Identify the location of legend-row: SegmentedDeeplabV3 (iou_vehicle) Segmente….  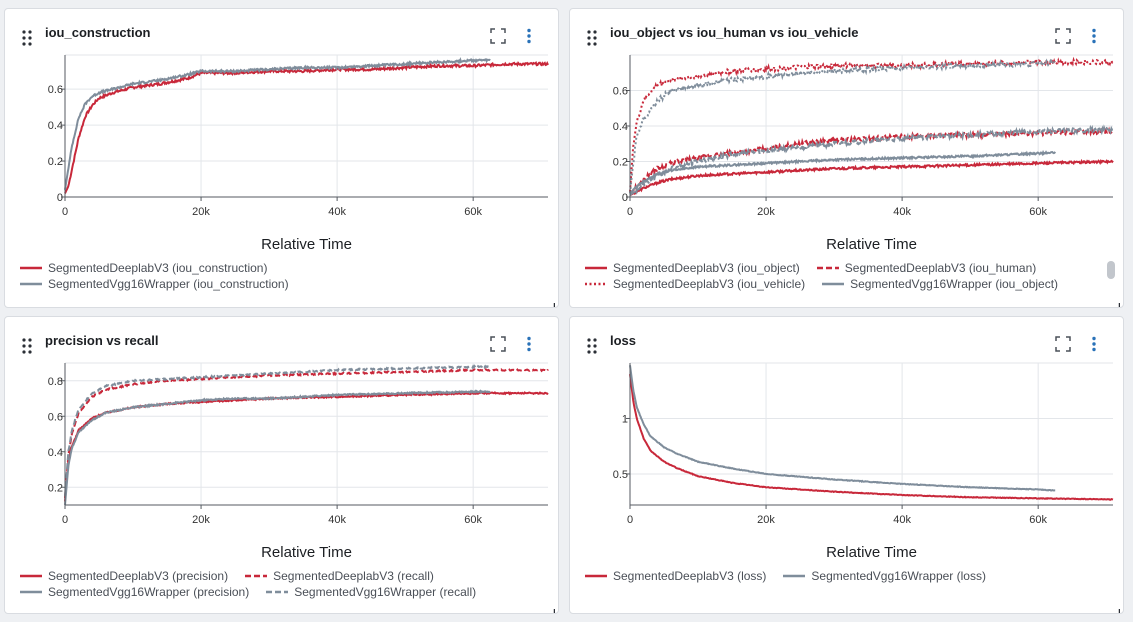
(821, 284).